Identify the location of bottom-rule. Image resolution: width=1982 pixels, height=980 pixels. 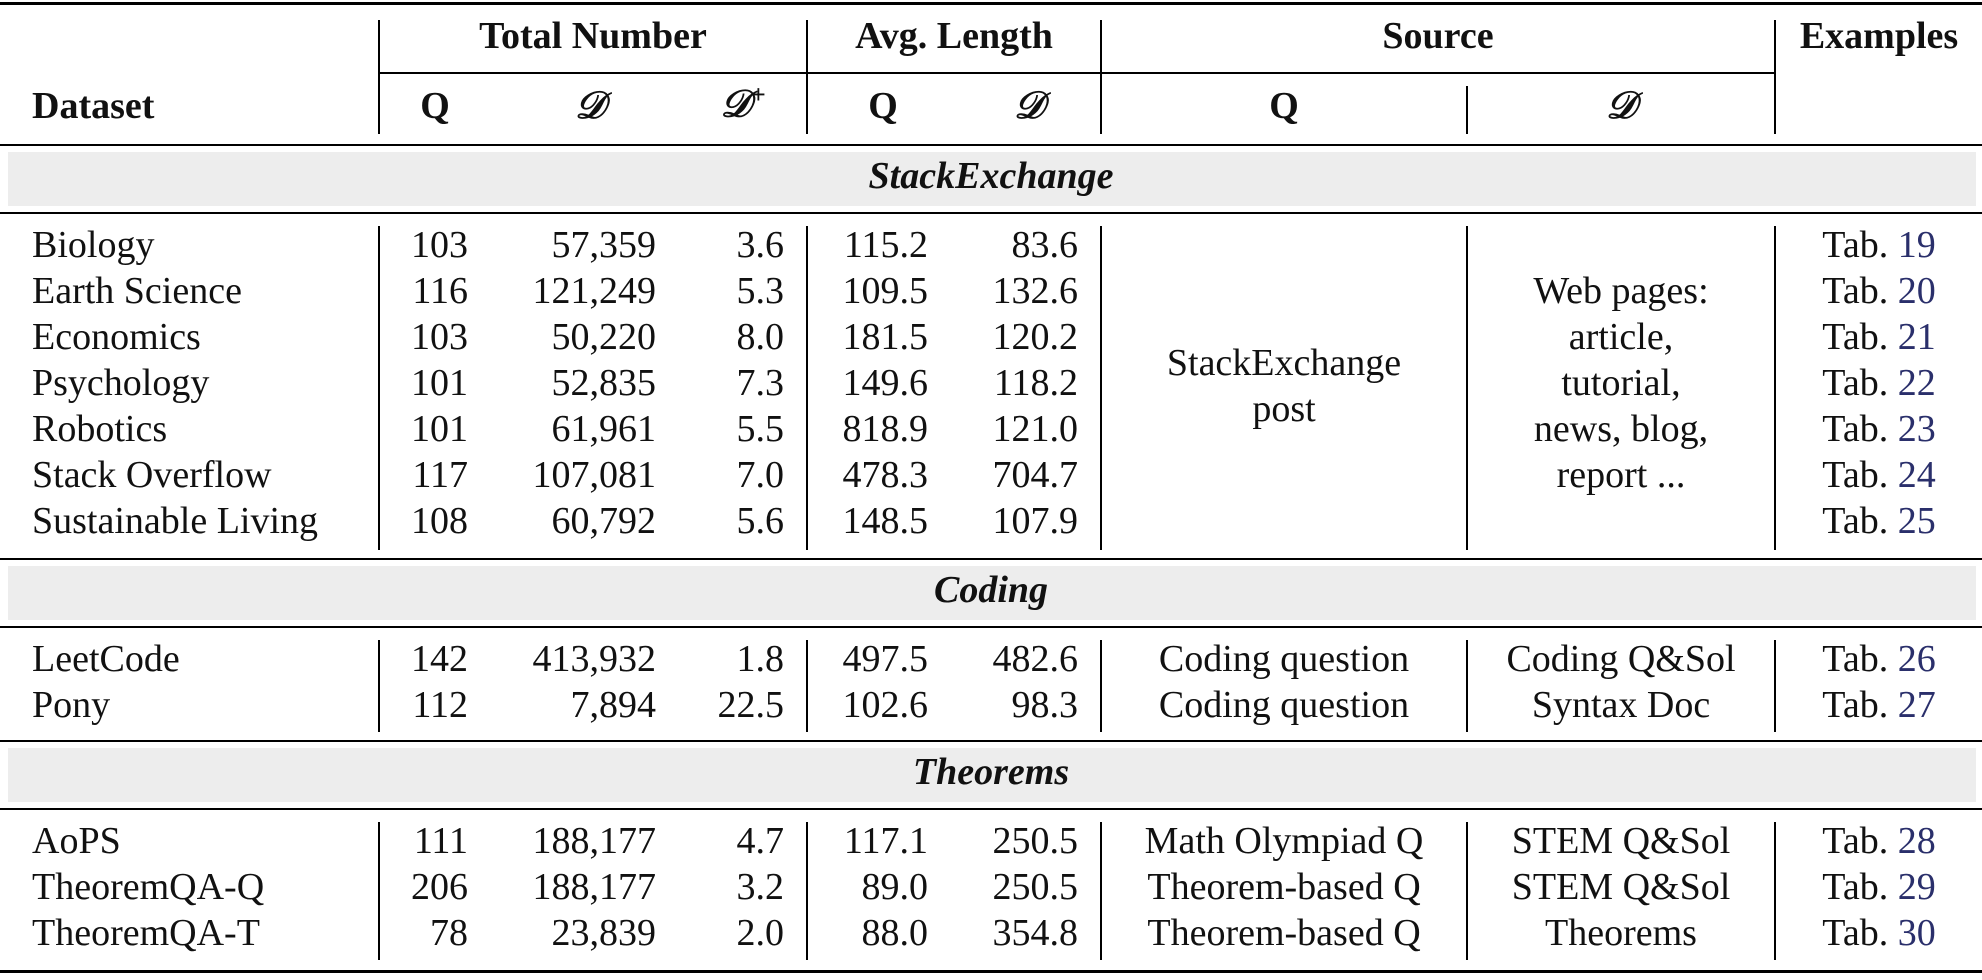
(991, 971).